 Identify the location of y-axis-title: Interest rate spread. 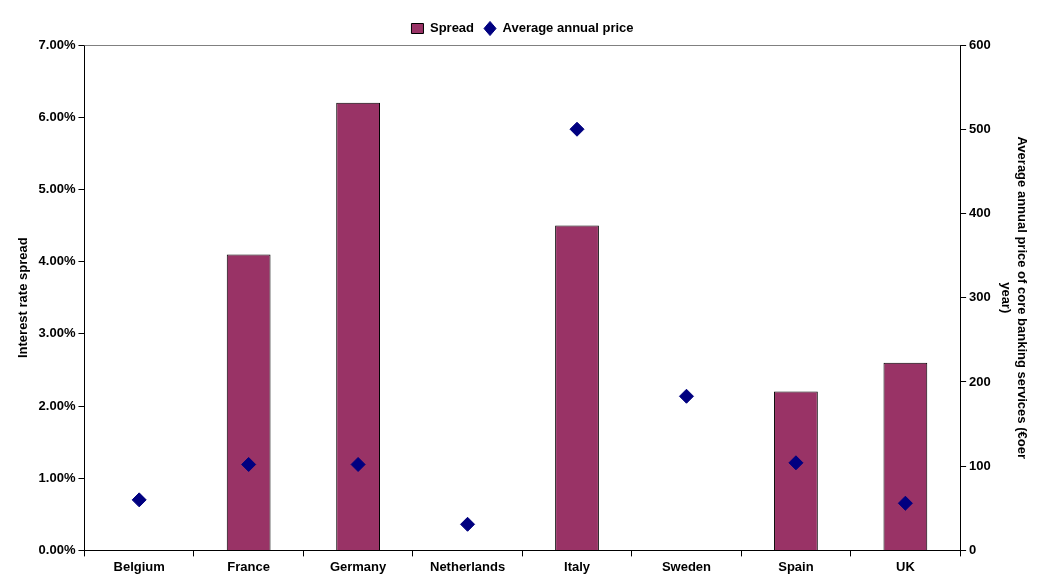
(23, 298).